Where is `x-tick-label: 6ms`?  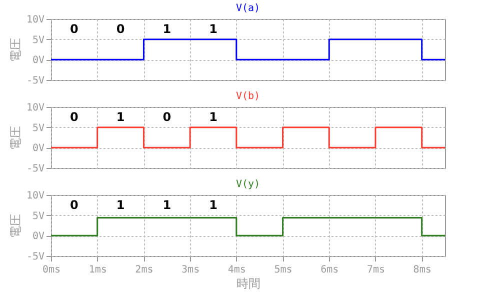 x-tick-label: 6ms is located at coordinates (329, 270).